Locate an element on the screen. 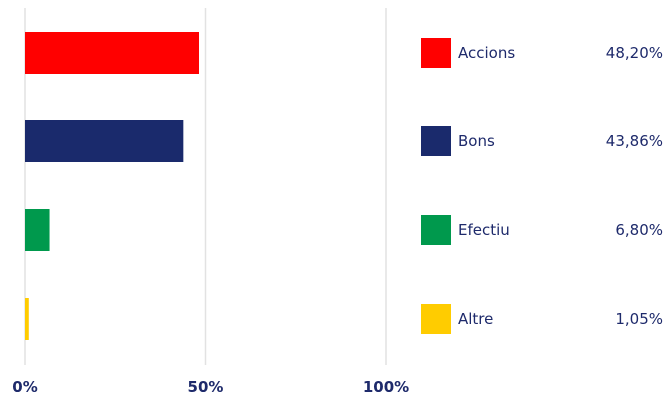  legend-value-accions: 48,20% is located at coordinates (634, 53).